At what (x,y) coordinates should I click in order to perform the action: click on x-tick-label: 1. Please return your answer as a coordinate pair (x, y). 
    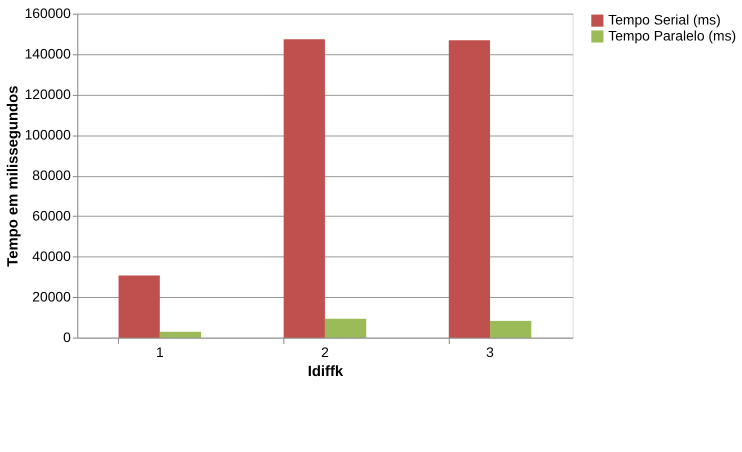
    Looking at the image, I should click on (160, 352).